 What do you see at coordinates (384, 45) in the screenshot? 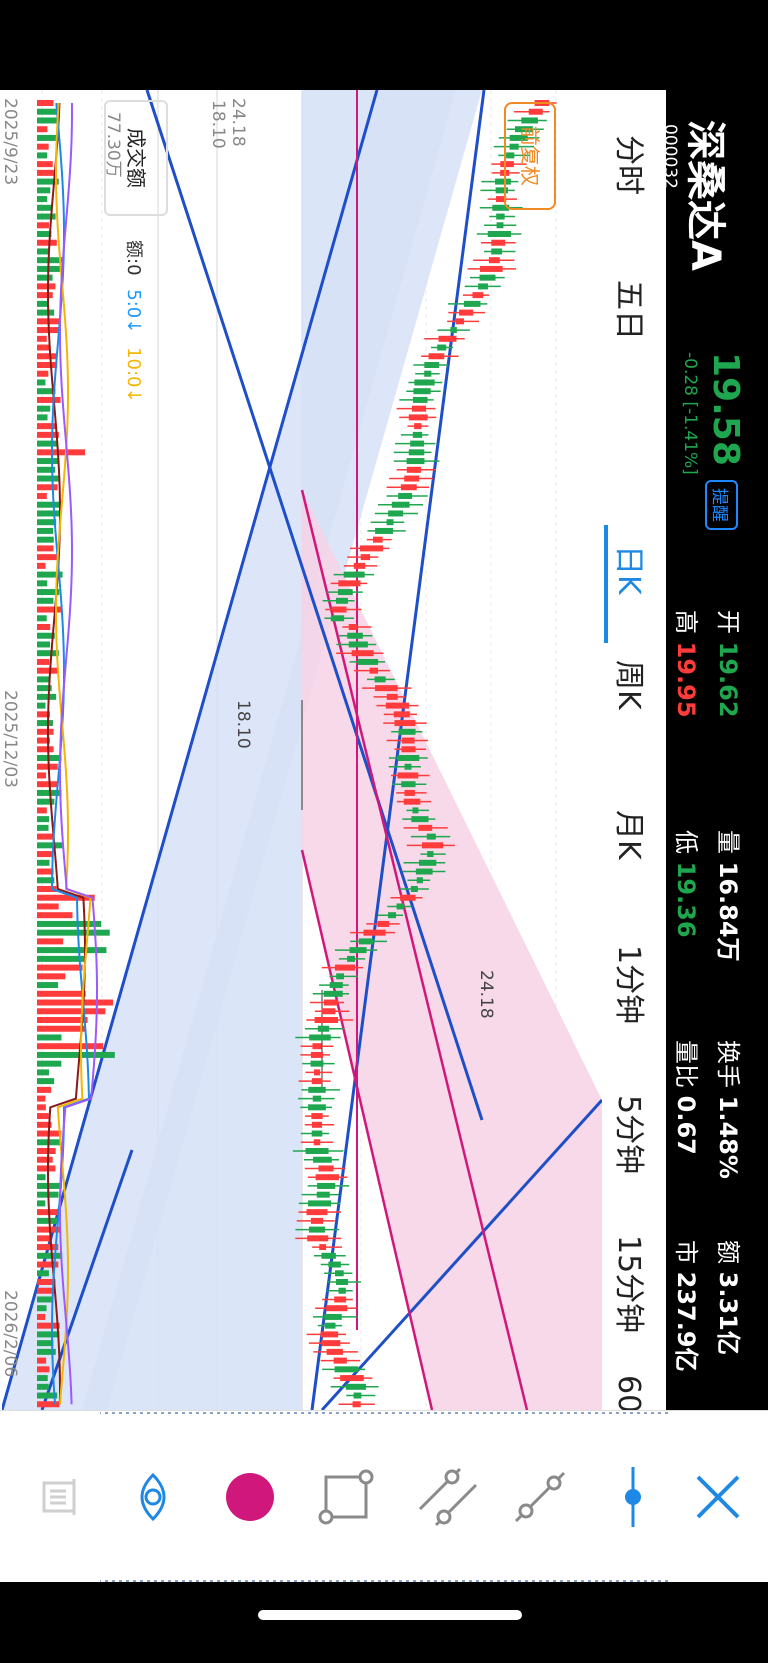
I see `status-bar` at bounding box center [384, 45].